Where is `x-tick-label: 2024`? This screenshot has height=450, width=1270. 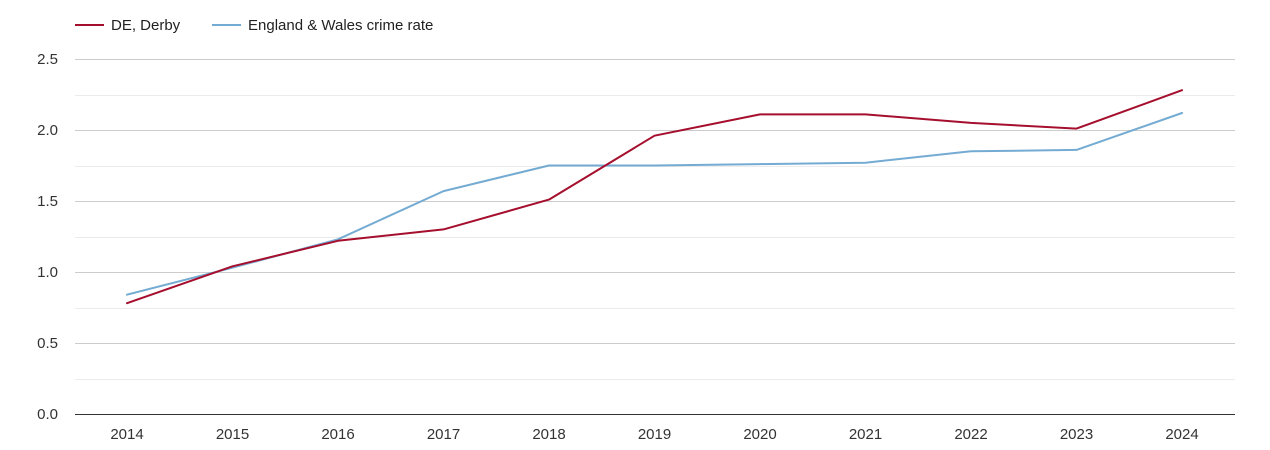 x-tick-label: 2024 is located at coordinates (1181, 434).